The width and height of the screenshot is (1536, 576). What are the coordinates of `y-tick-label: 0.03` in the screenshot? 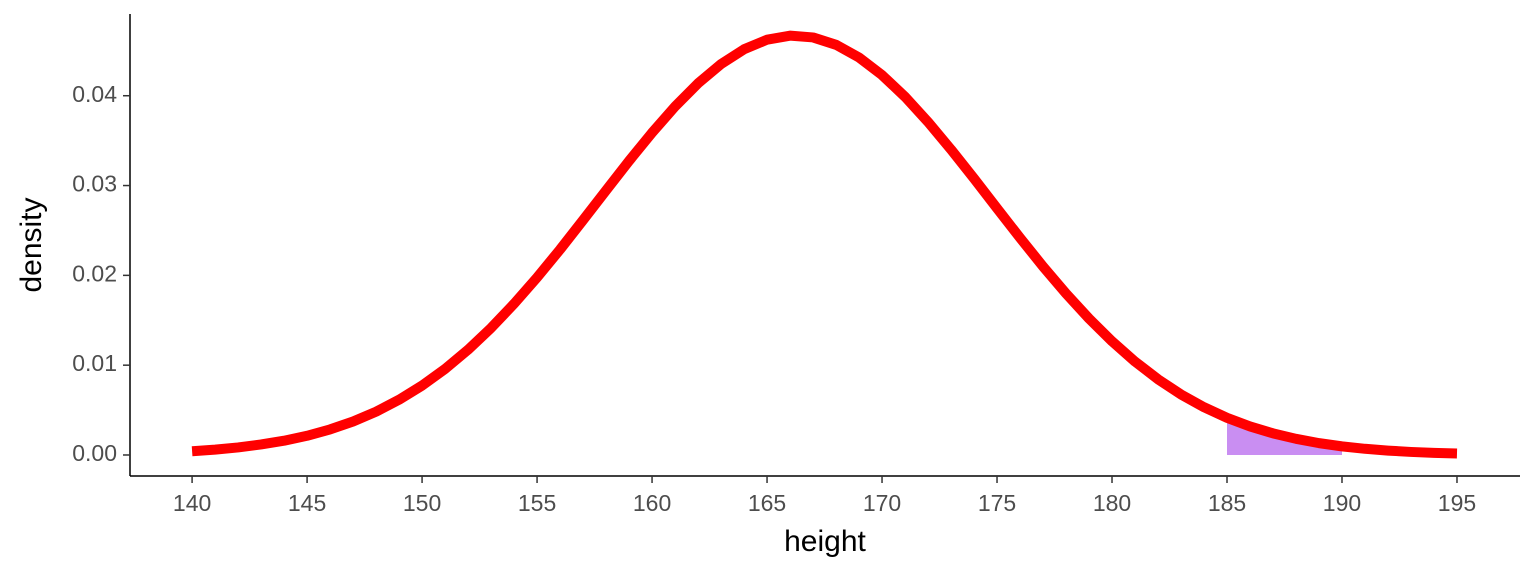 It's located at (94, 184).